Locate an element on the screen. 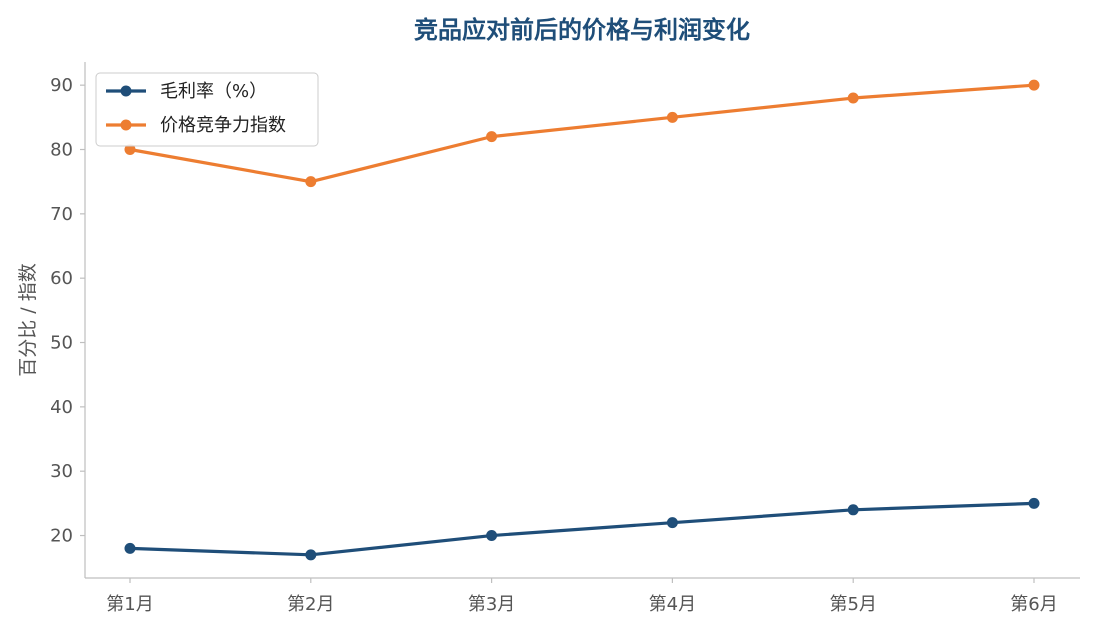  legend: 毛利率（%） 价格竞争力指数 is located at coordinates (207, 109).